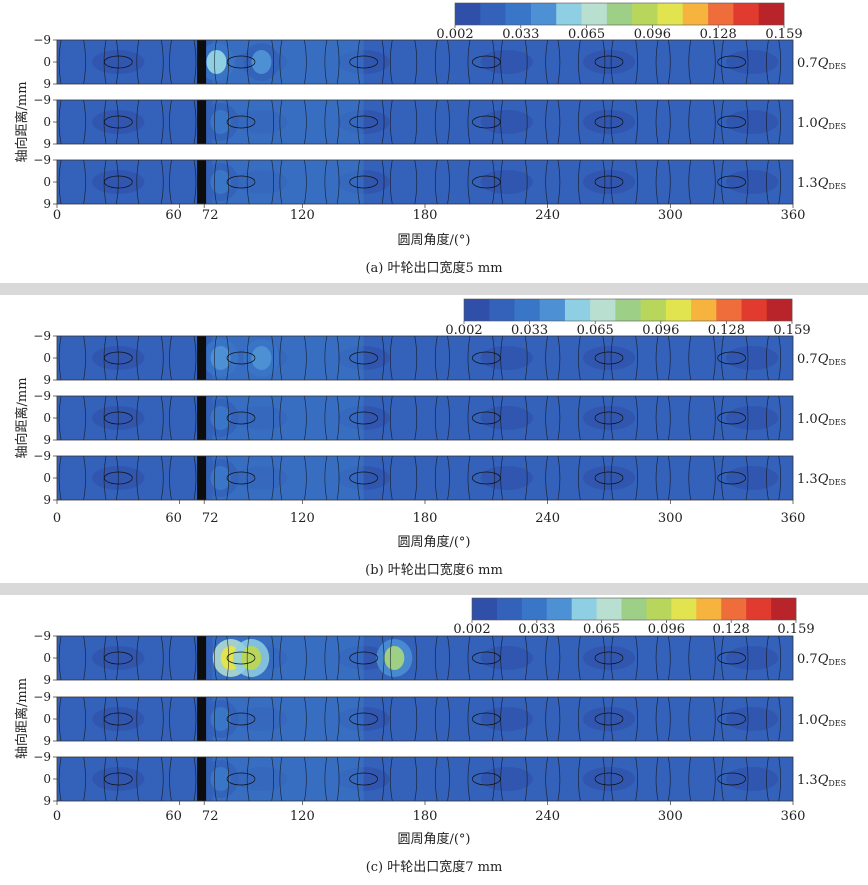 The image size is (868, 885). Describe the element at coordinates (42, 396) in the screenshot. I see `y-tick-label: −9` at that location.